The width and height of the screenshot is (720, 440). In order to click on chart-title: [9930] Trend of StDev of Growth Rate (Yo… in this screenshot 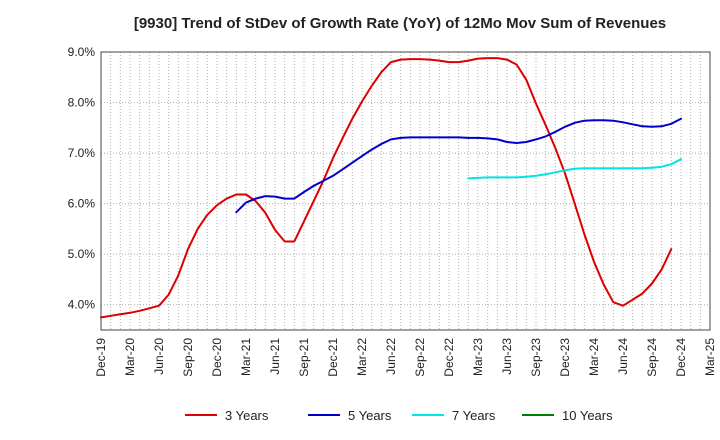, I will do `click(400, 23)`.